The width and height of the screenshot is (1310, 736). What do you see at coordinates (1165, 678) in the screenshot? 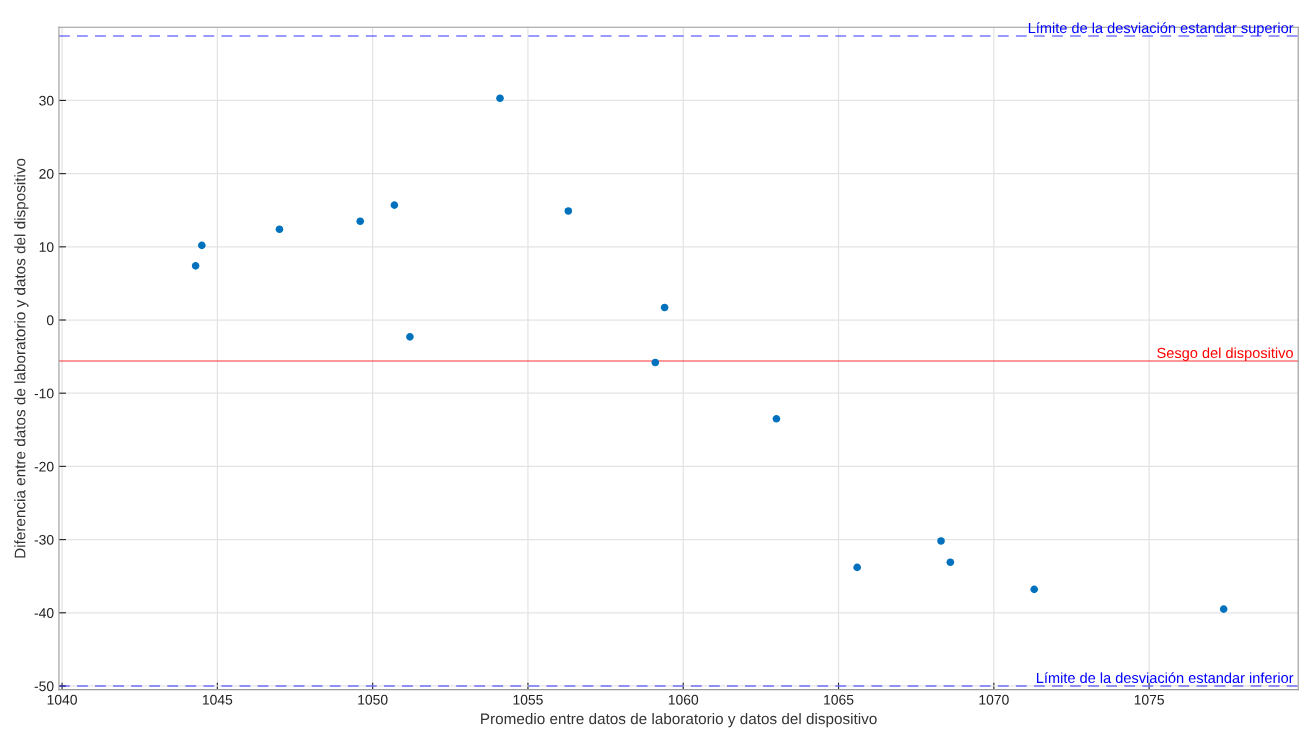
I see `ref-line-label: Límite de la desviación estandar inferior` at bounding box center [1165, 678].